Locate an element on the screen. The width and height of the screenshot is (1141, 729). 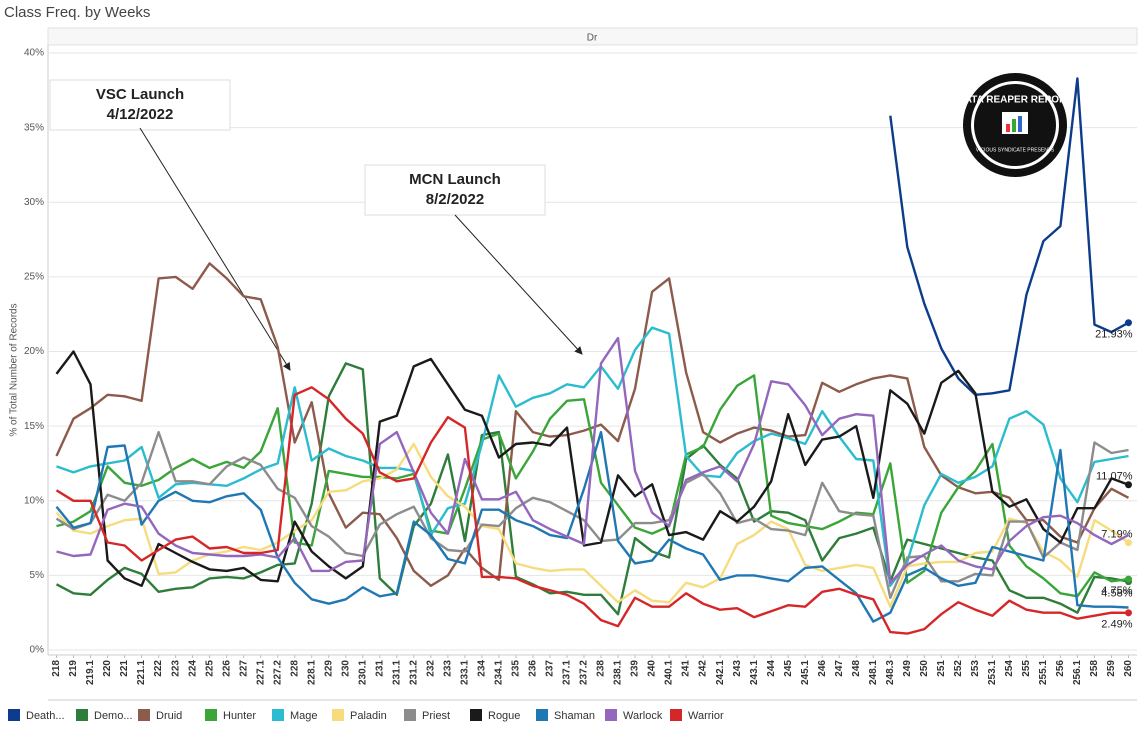
x-tick-label: 249 is located at coordinates (907, 668).